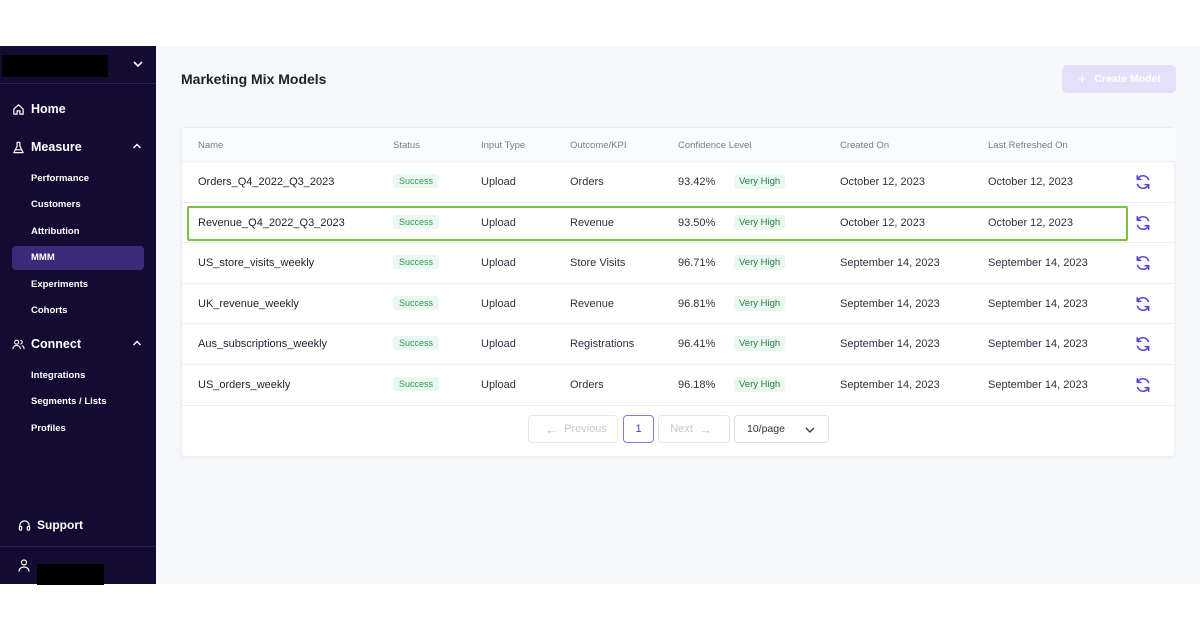  Describe the element at coordinates (78, 311) in the screenshot. I see `sidebar-item-cohorts: Cohorts` at that location.